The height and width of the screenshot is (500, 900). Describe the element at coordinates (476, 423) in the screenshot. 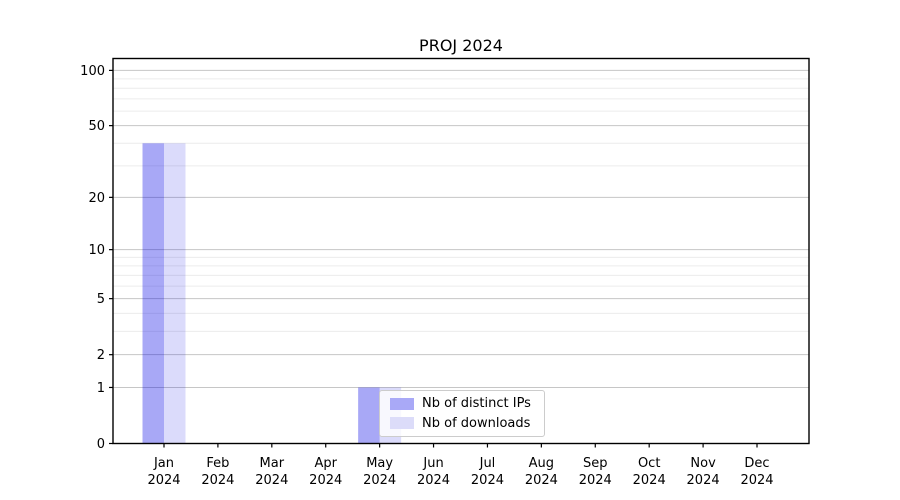

I see `legend-label-downloads: Nb of downloads` at that location.